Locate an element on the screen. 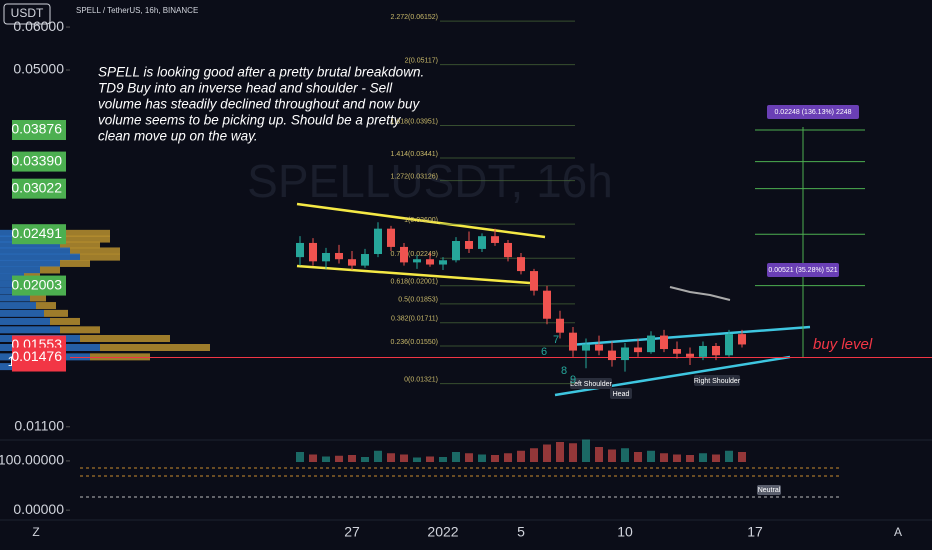 The width and height of the screenshot is (932, 550). fib-label: 0.236(0.01550) is located at coordinates (414, 342).